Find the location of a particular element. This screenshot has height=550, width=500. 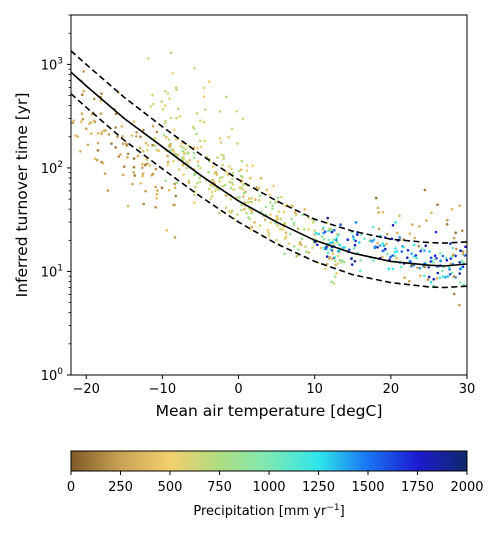

colorbar-tick-label: 2000 is located at coordinates (466, 487).